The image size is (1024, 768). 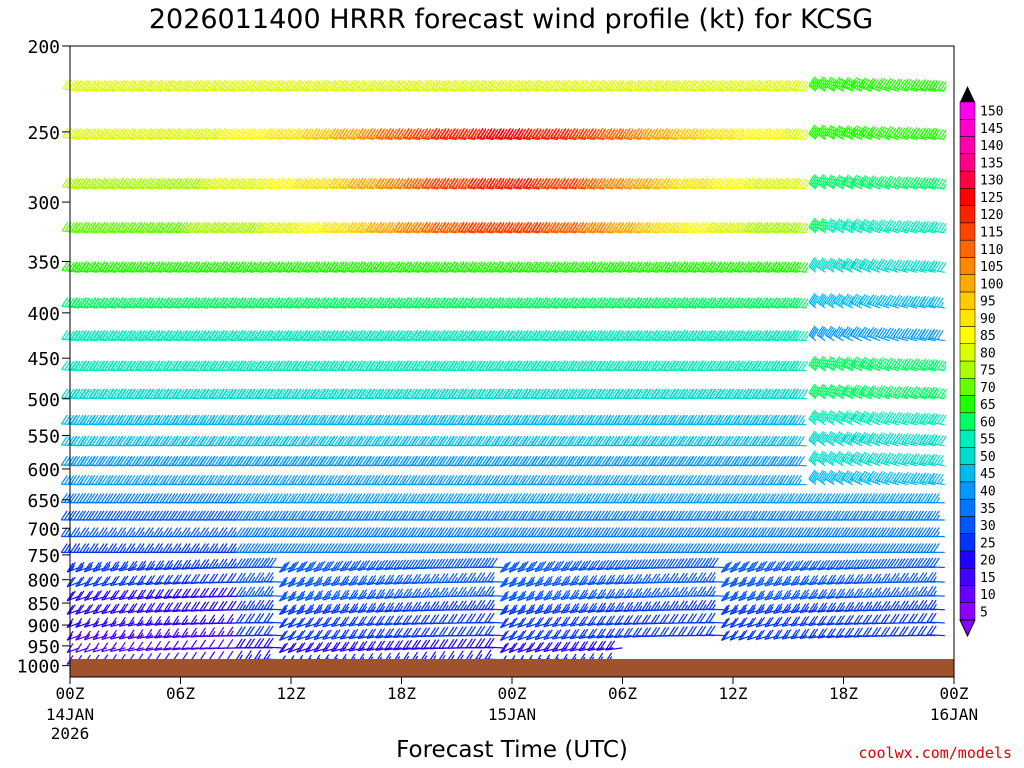 What do you see at coordinates (806, 305) in the screenshot?
I see `barb-half-flag` at bounding box center [806, 305].